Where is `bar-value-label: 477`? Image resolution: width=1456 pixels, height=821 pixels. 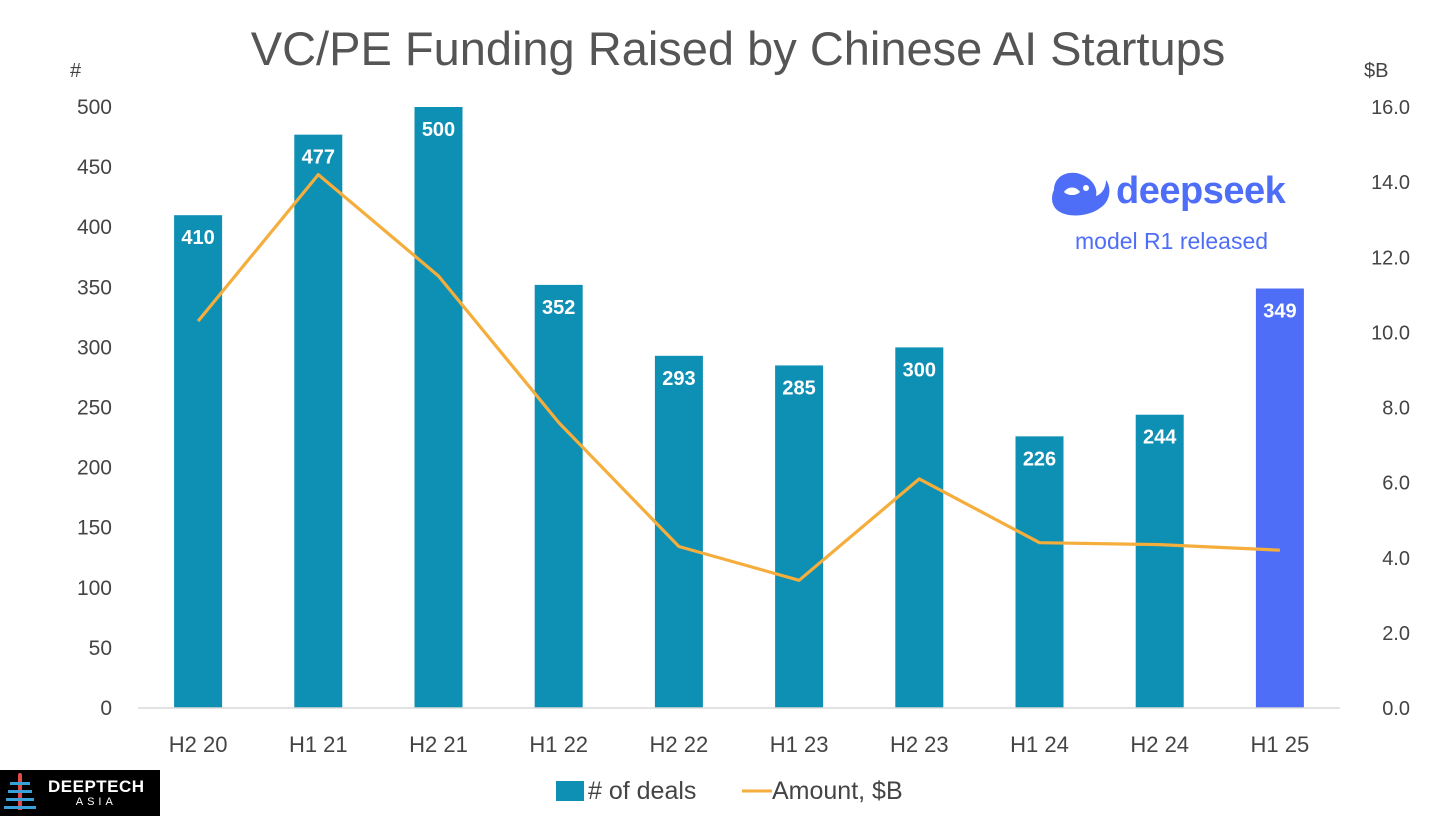
bar-value-label: 477 is located at coordinates (318, 158).